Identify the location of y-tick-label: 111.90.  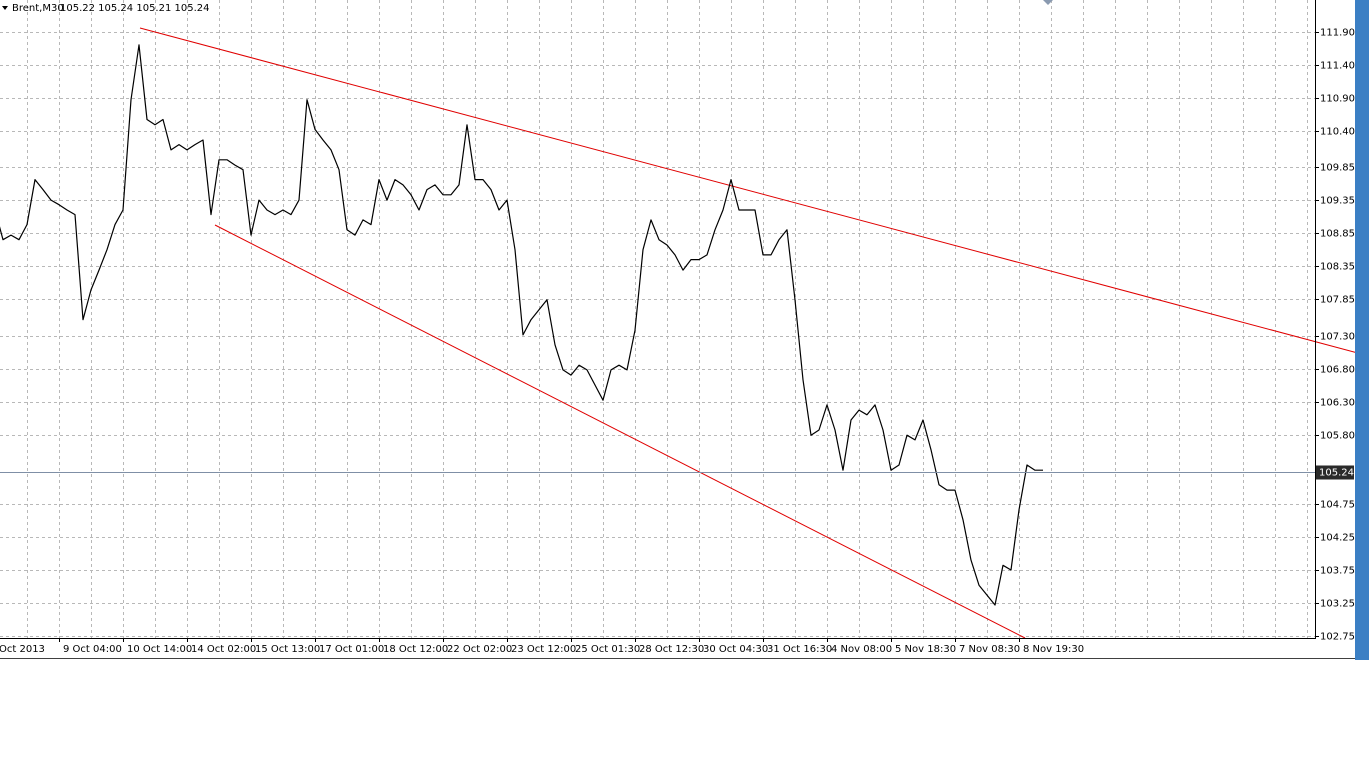
(1337, 33).